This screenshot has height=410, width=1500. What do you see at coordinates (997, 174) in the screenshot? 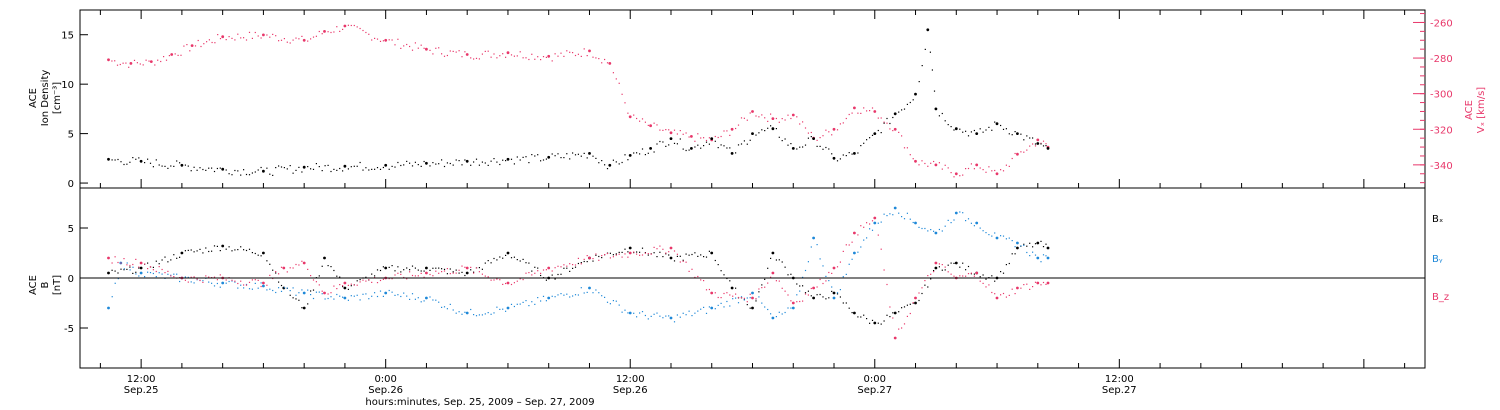
I see `vx-point` at bounding box center [997, 174].